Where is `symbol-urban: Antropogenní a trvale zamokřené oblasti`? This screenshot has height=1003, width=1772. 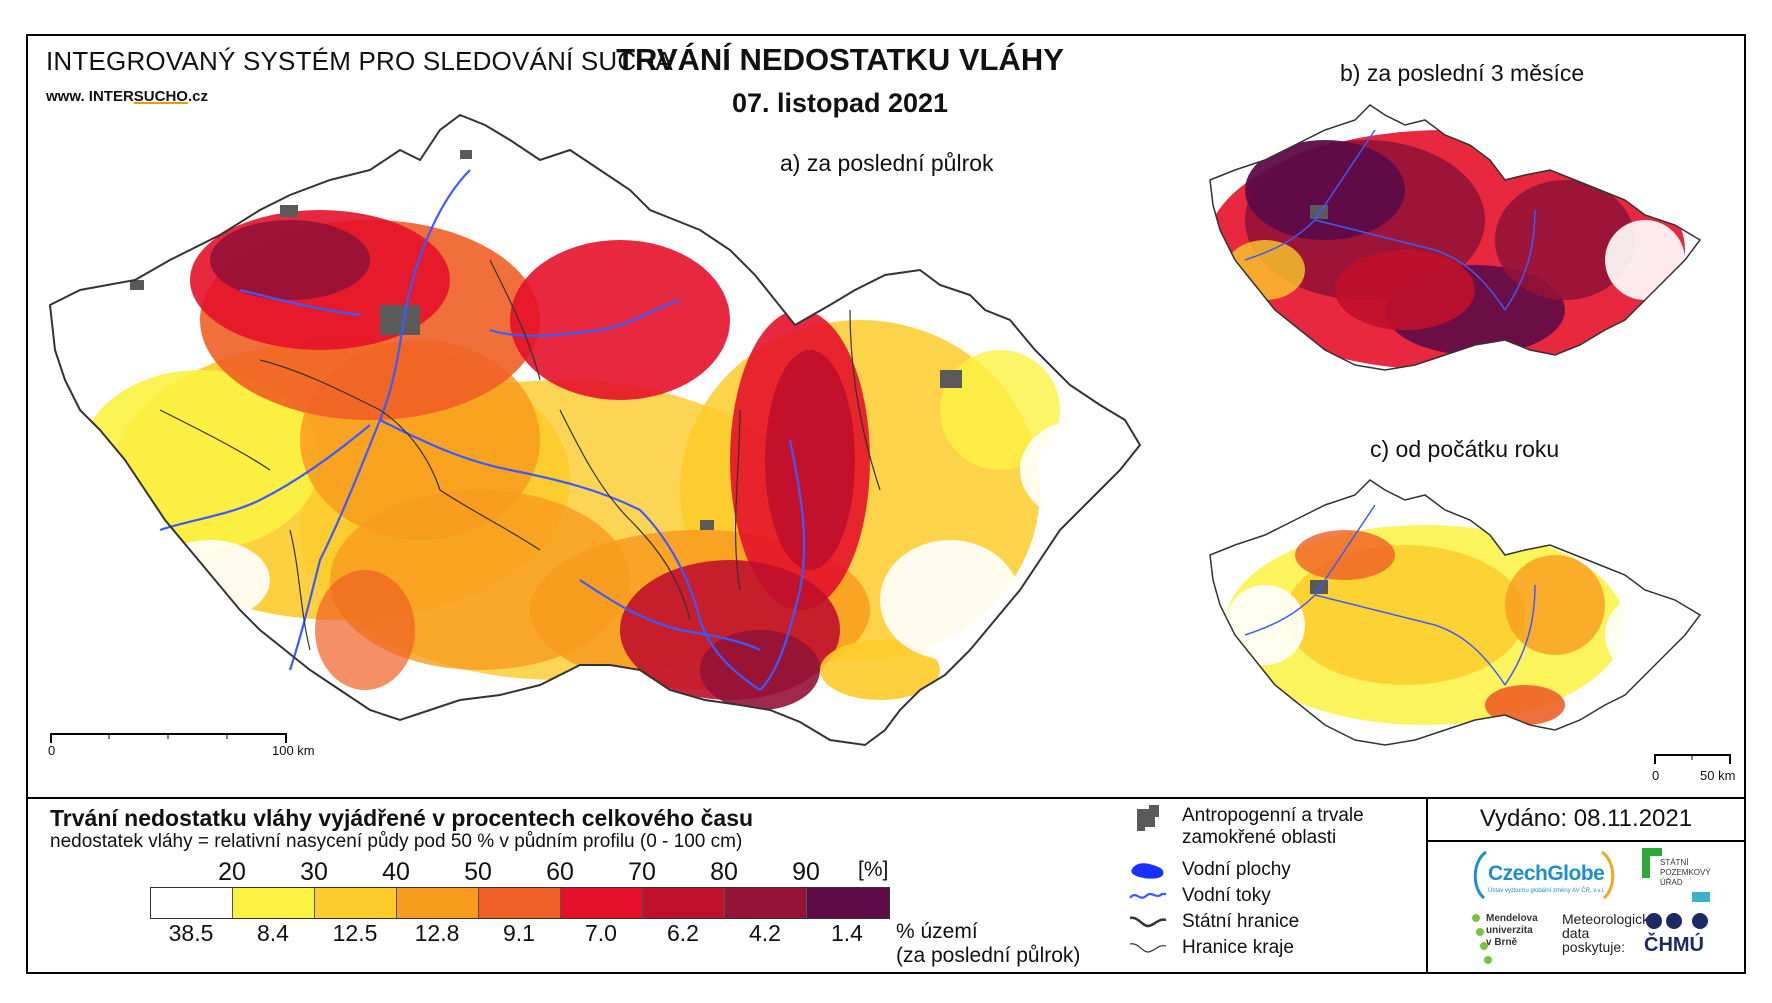
symbol-urban: Antropogenní a trvale zamokřené oblasti is located at coordinates (1245, 827).